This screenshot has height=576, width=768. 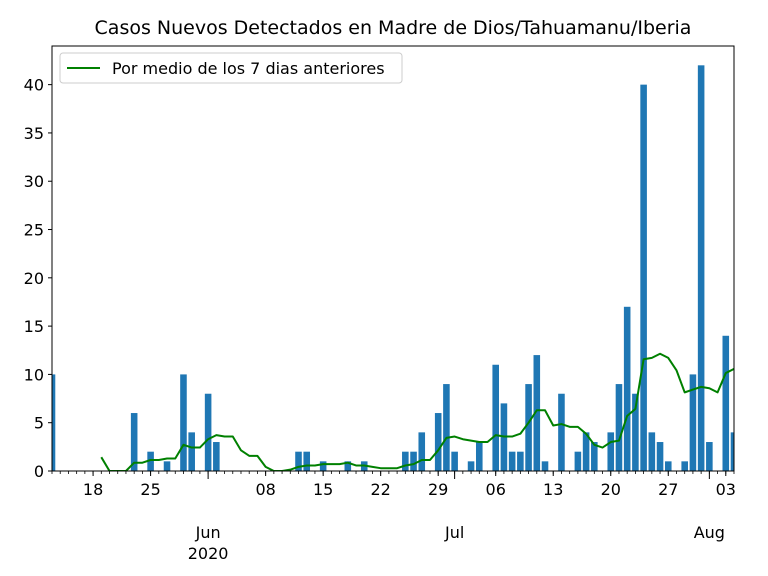 I want to click on legend: Por medio de los 7 dias anteriores, so click(x=231, y=68).